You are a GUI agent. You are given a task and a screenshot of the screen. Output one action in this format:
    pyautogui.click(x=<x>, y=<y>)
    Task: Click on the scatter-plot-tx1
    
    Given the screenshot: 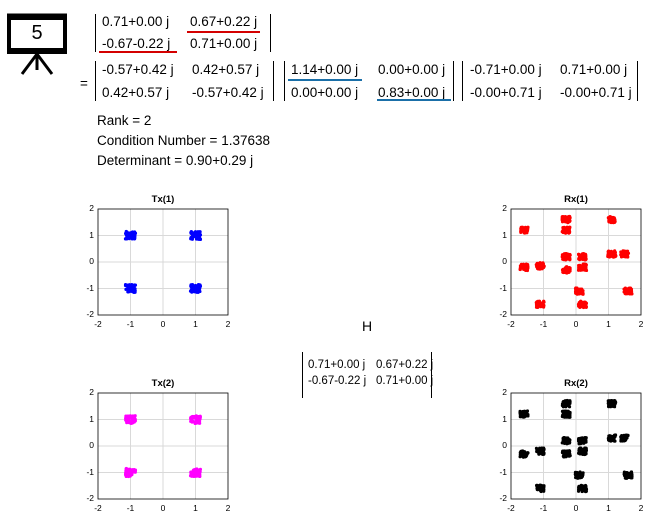 What is the action you would take?
    pyautogui.click(x=163, y=262)
    